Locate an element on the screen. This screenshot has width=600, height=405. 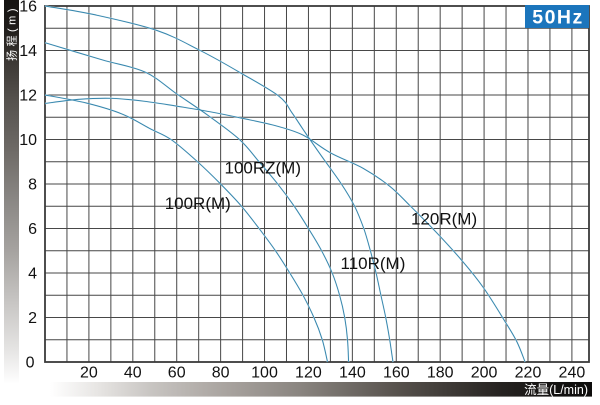
svg-text: 100 is located at coordinates (264, 373).